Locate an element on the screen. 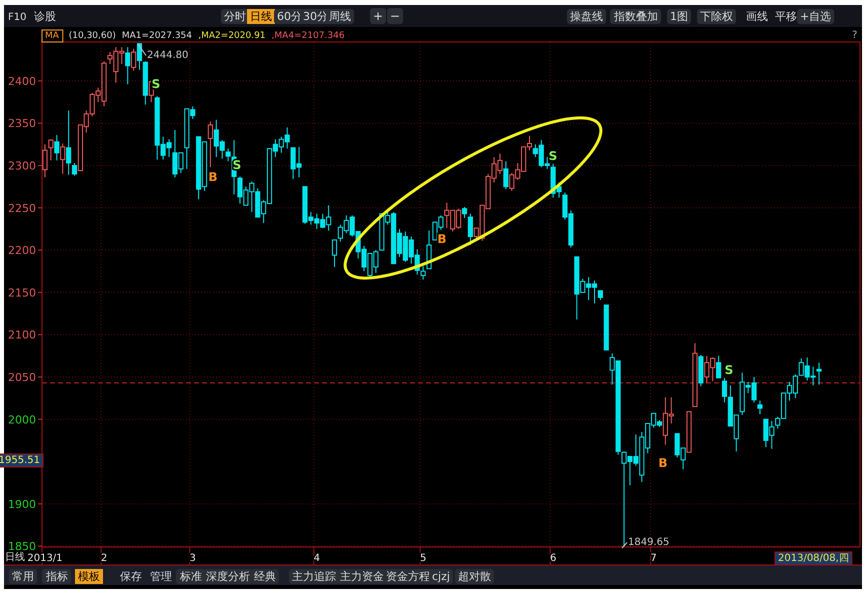  x-tick-label: 7 is located at coordinates (653, 558).